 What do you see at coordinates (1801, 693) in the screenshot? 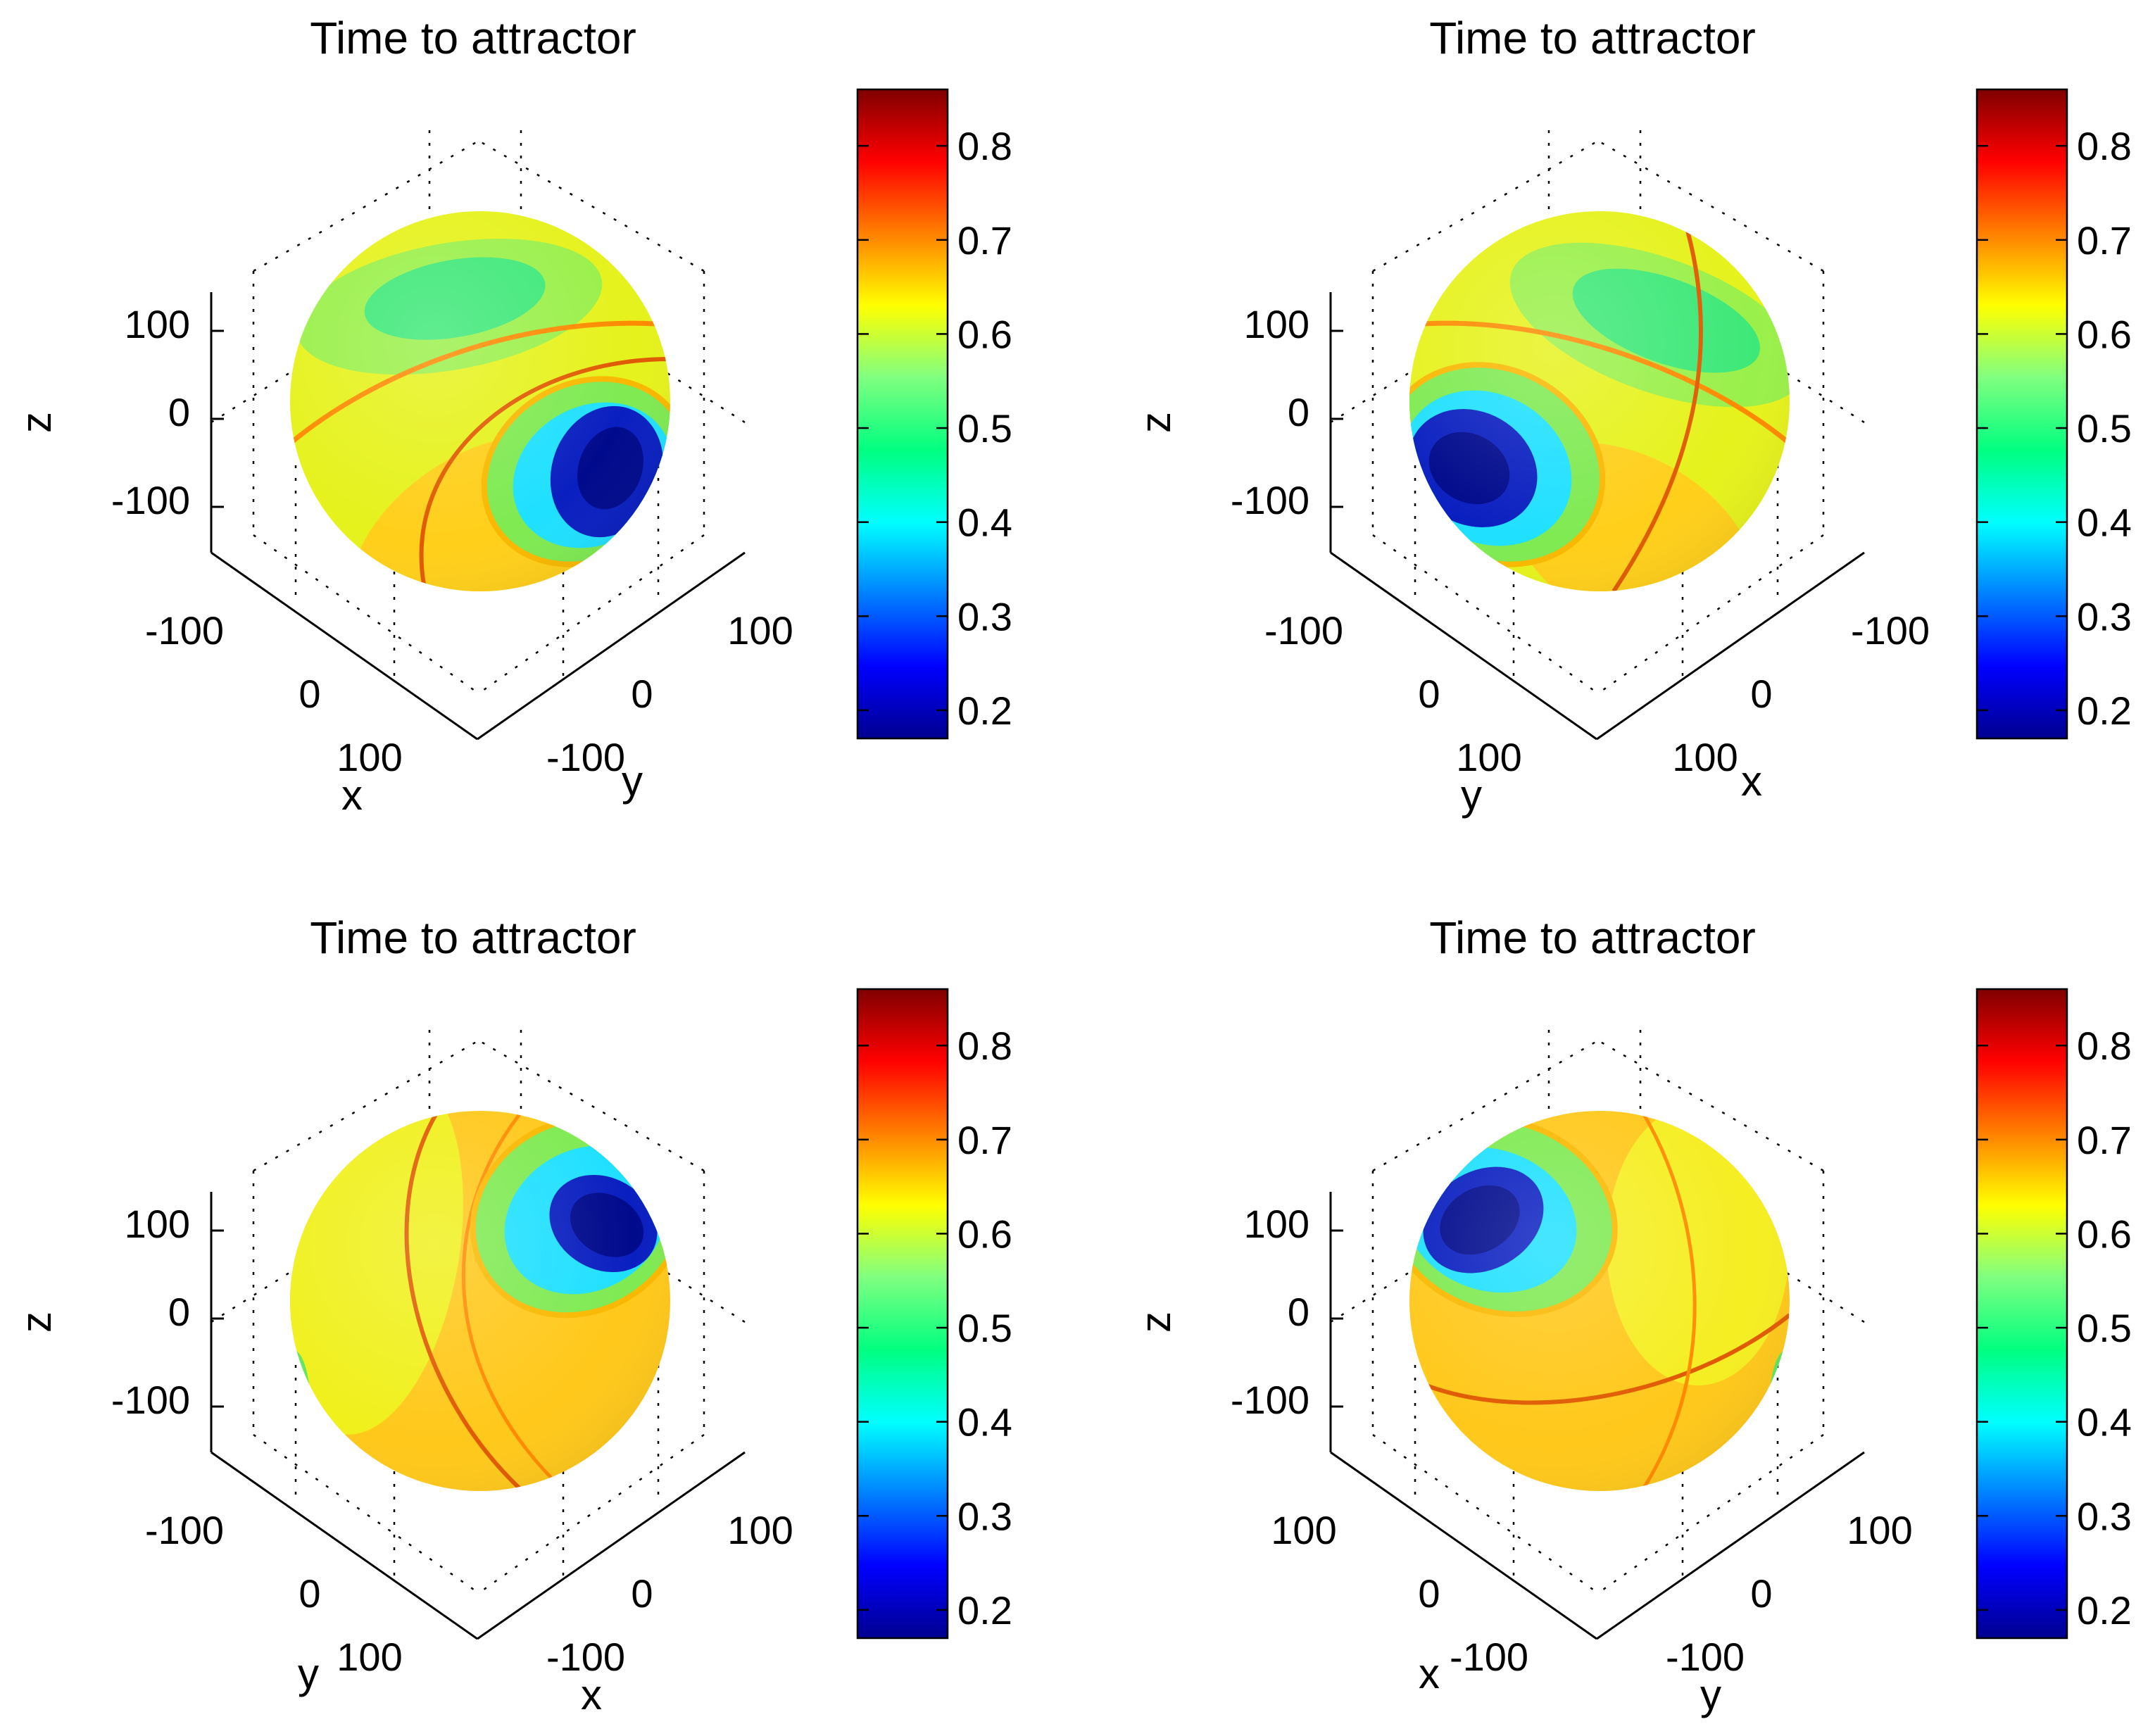
I see `right-axis-tick-labels: -100 0 100` at bounding box center [1801, 693].